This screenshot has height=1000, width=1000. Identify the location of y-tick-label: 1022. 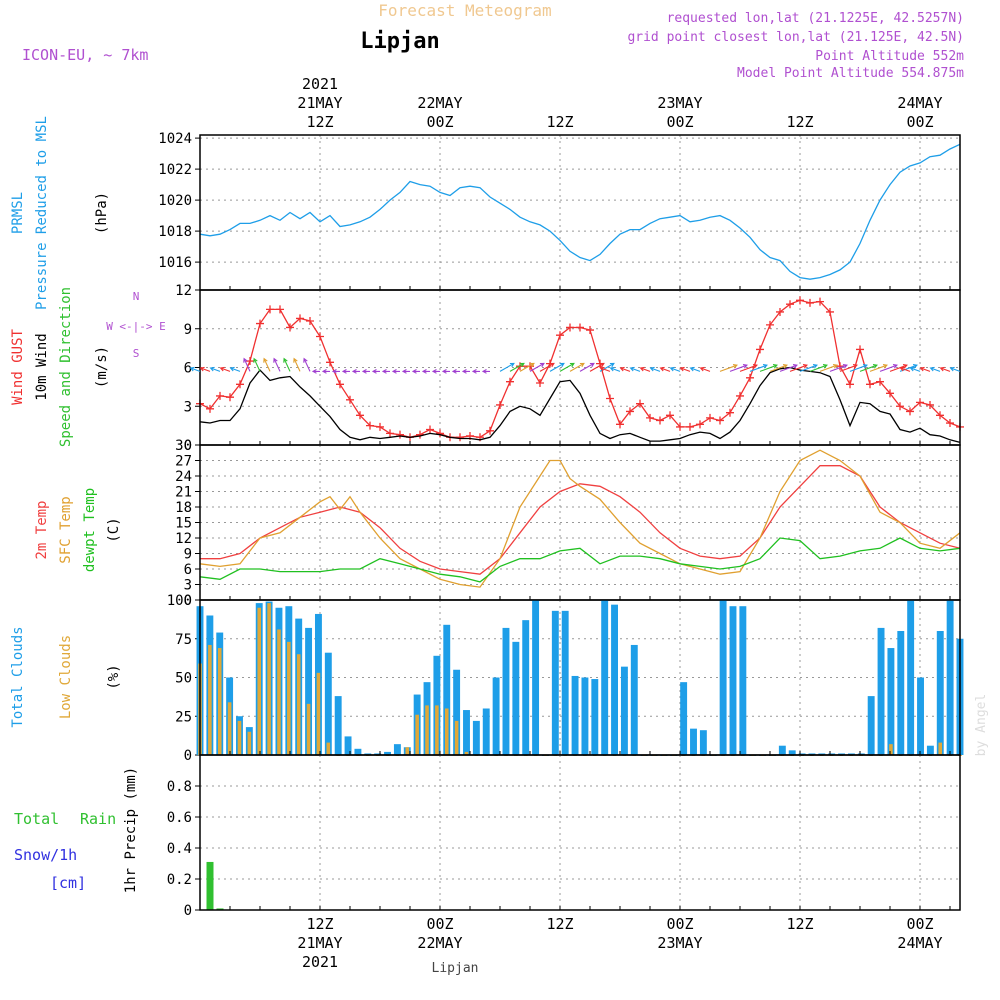
(175, 170).